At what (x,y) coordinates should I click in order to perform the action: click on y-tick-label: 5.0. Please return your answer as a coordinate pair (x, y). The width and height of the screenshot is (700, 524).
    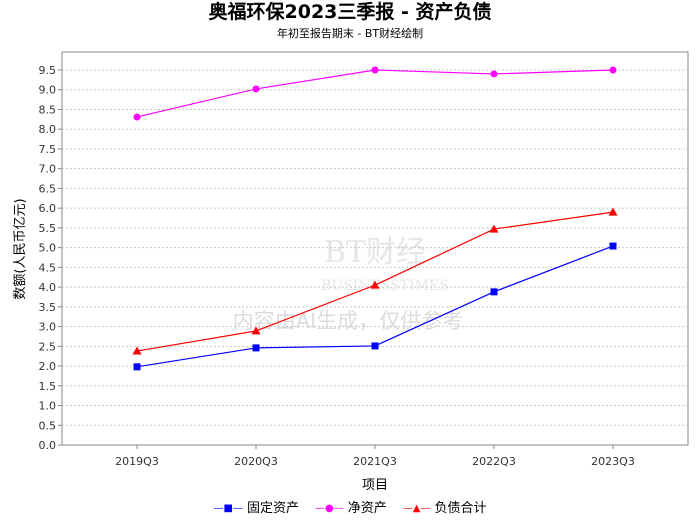
    Looking at the image, I should click on (48, 248).